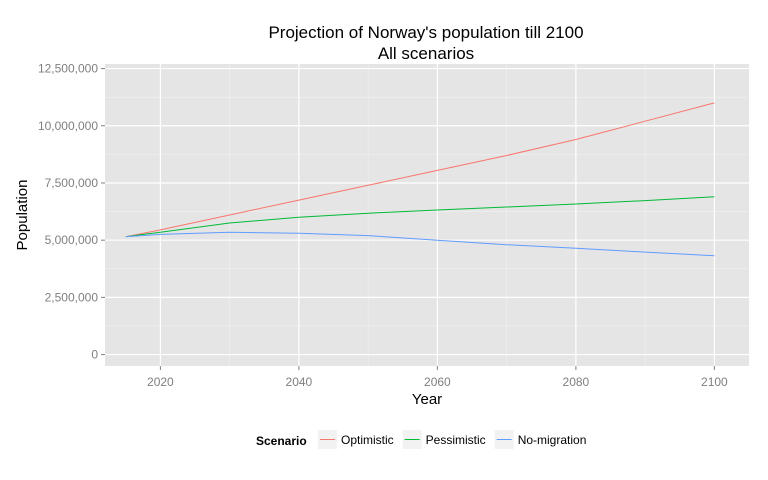  Describe the element at coordinates (714, 382) in the screenshot. I see `x-tick-label: 2100` at that location.